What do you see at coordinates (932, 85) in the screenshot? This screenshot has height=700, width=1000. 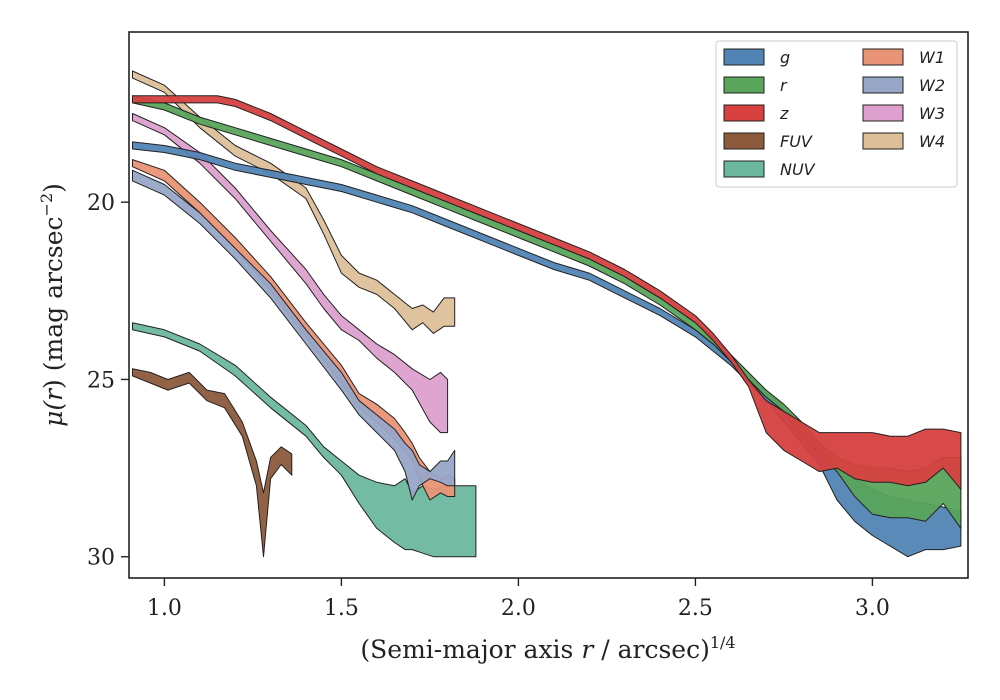 I see `legend-label-w2: W2` at bounding box center [932, 85].